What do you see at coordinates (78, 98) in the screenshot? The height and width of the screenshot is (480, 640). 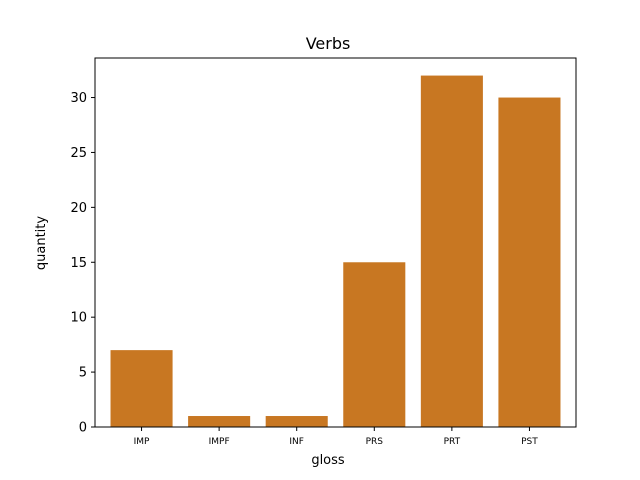 I see `y-tick-label: 30` at bounding box center [78, 98].